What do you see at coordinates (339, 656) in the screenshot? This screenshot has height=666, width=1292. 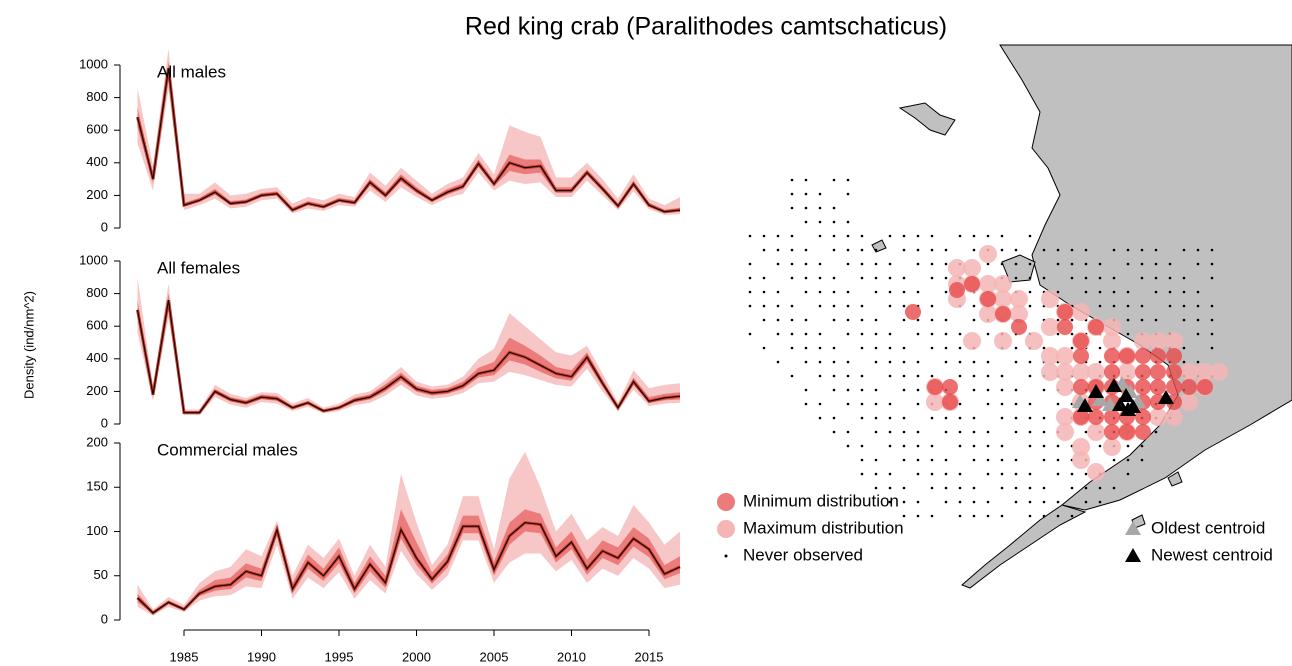 I see `x-tick-label: 1995` at bounding box center [339, 656].